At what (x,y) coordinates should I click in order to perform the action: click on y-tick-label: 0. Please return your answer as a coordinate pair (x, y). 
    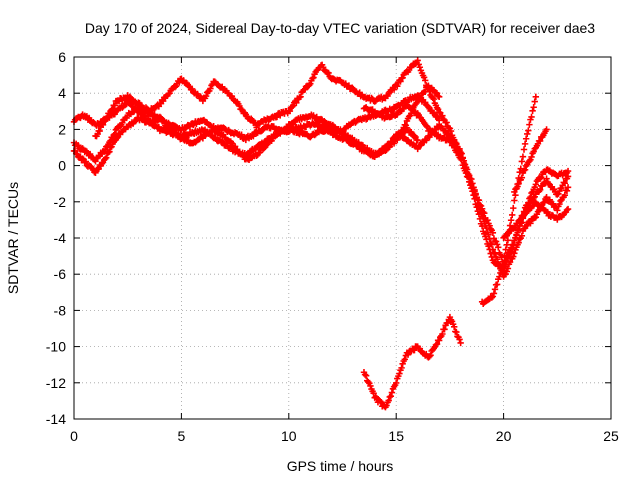
    Looking at the image, I should click on (62, 166).